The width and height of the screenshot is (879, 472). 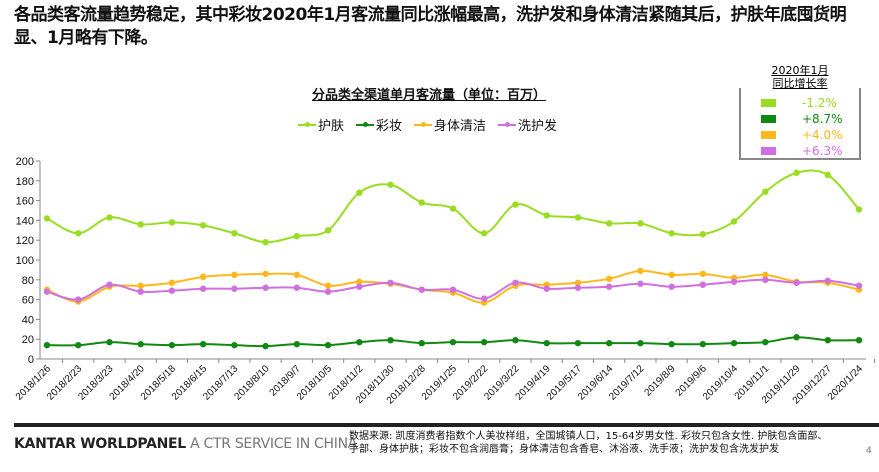 What do you see at coordinates (660, 381) in the screenshot?
I see `x-tick-label: 2019/8/9` at bounding box center [660, 381].